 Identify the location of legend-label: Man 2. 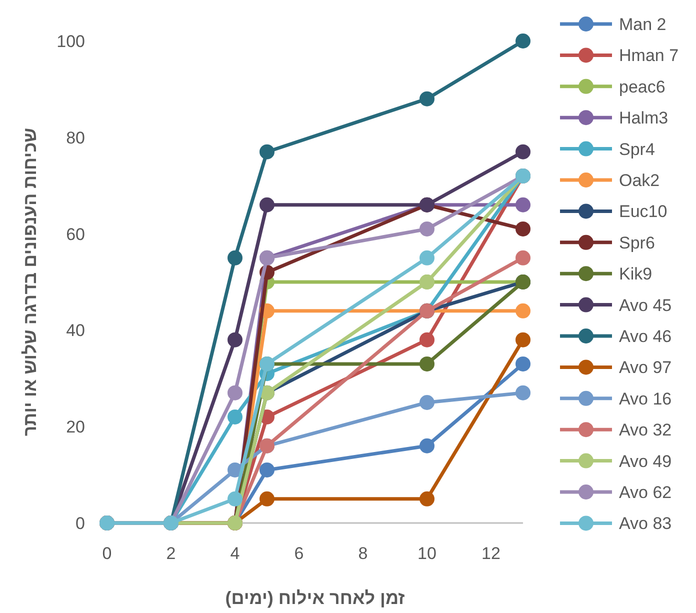
(642, 24).